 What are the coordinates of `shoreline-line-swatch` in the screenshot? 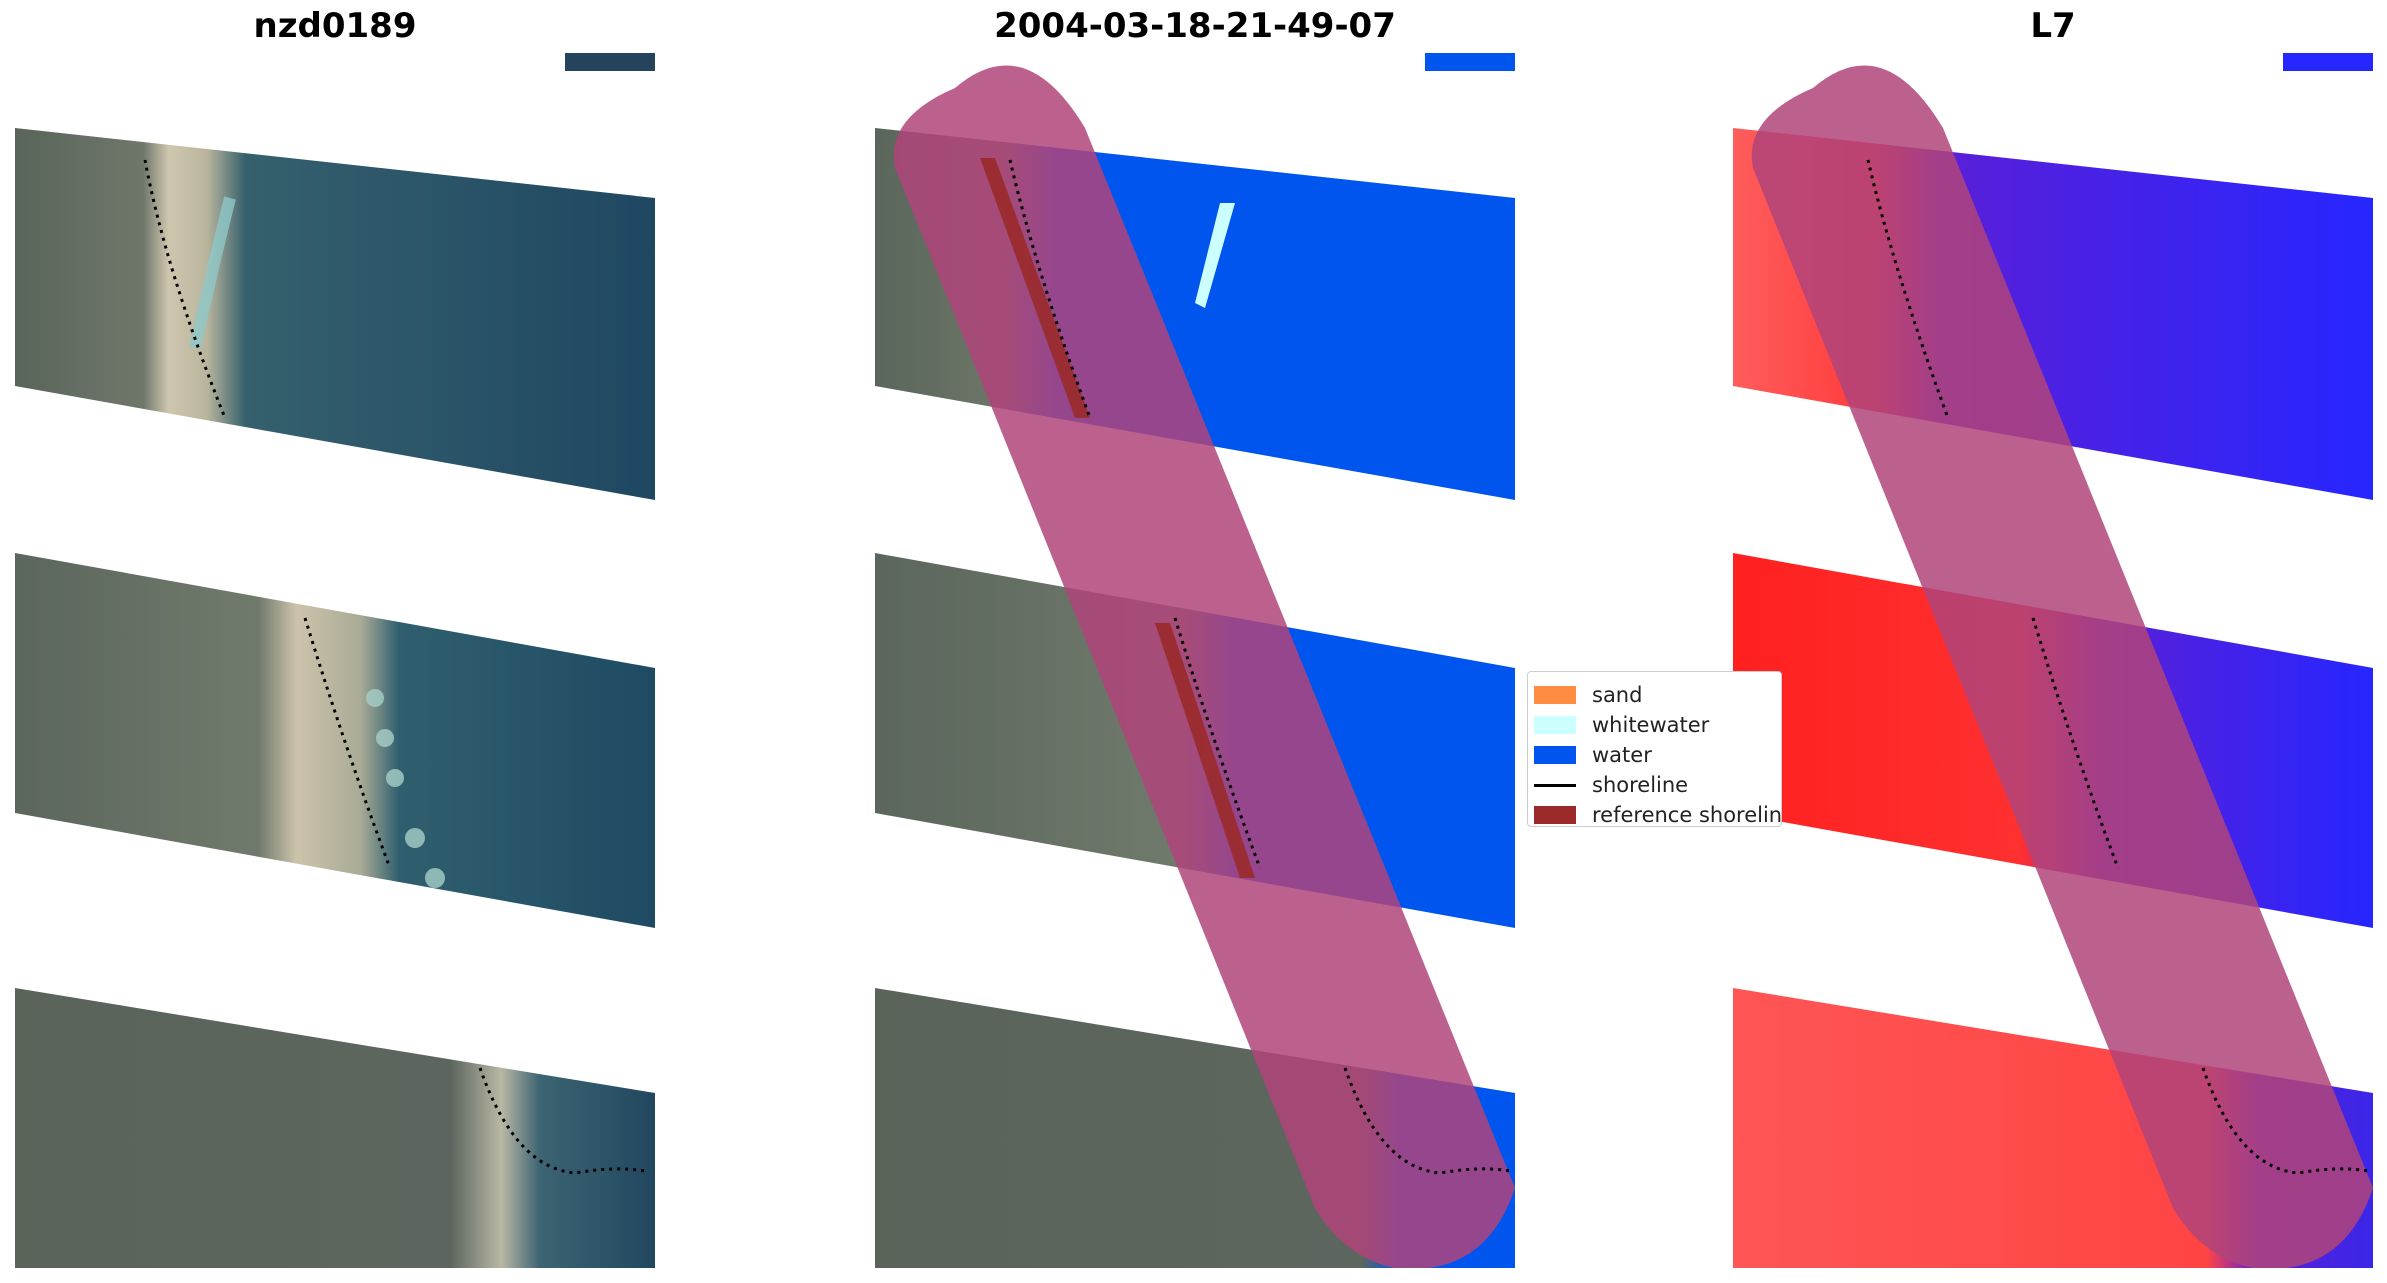 It's located at (1555, 785).